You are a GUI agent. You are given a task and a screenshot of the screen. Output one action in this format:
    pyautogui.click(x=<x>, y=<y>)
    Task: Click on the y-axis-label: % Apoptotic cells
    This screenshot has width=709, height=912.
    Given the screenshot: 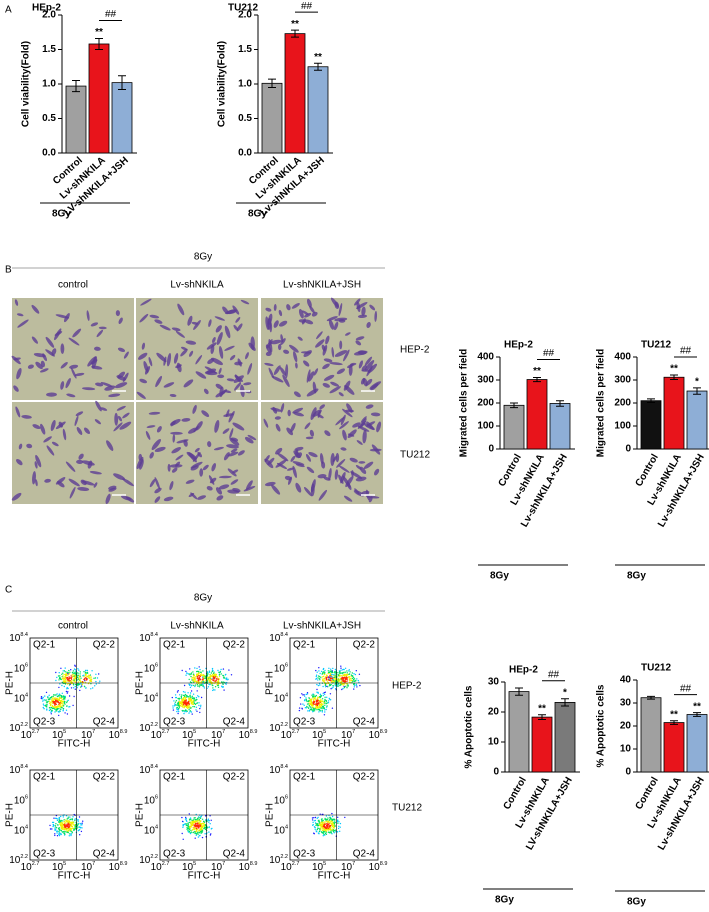 What is the action you would take?
    pyautogui.click(x=601, y=725)
    